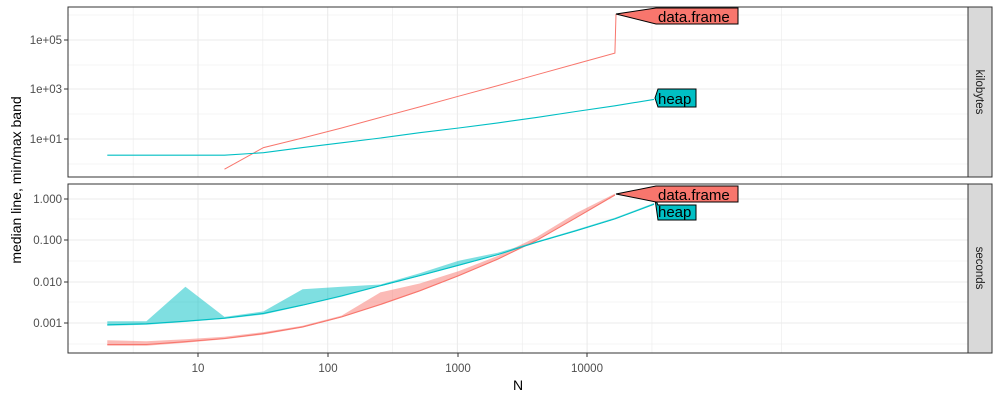 The image size is (1000, 400). Describe the element at coordinates (198, 369) in the screenshot. I see `x-tick-10: 10` at that location.